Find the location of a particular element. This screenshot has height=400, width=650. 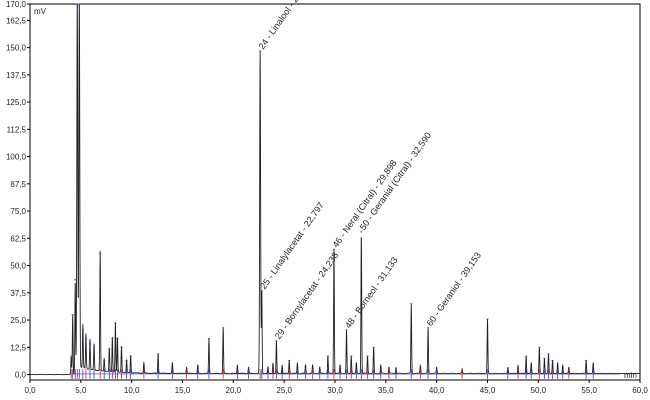

x-tick-label: 25,0 is located at coordinates (284, 390).